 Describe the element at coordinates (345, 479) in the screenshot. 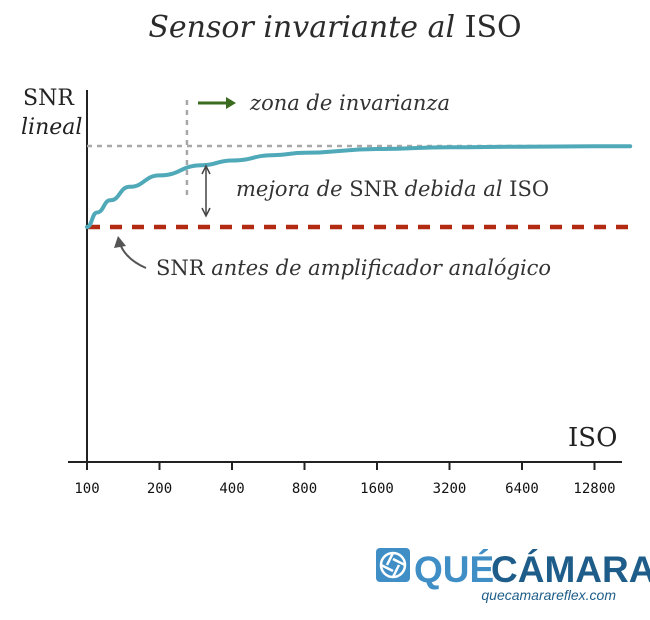

I see `x-ticks: 100 200 400 800 1600 3200 6400 12800` at that location.